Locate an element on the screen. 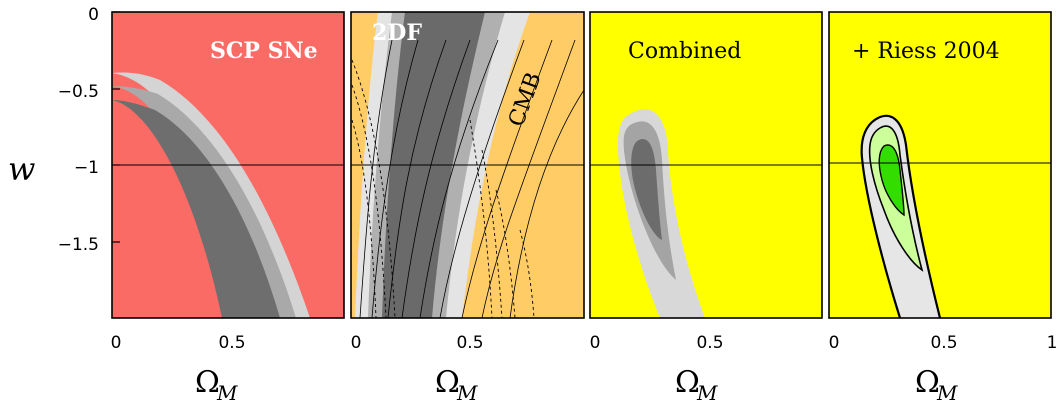 This screenshot has height=408, width=1057. panel-4-contour-middle-outline is located at coordinates (896, 198).